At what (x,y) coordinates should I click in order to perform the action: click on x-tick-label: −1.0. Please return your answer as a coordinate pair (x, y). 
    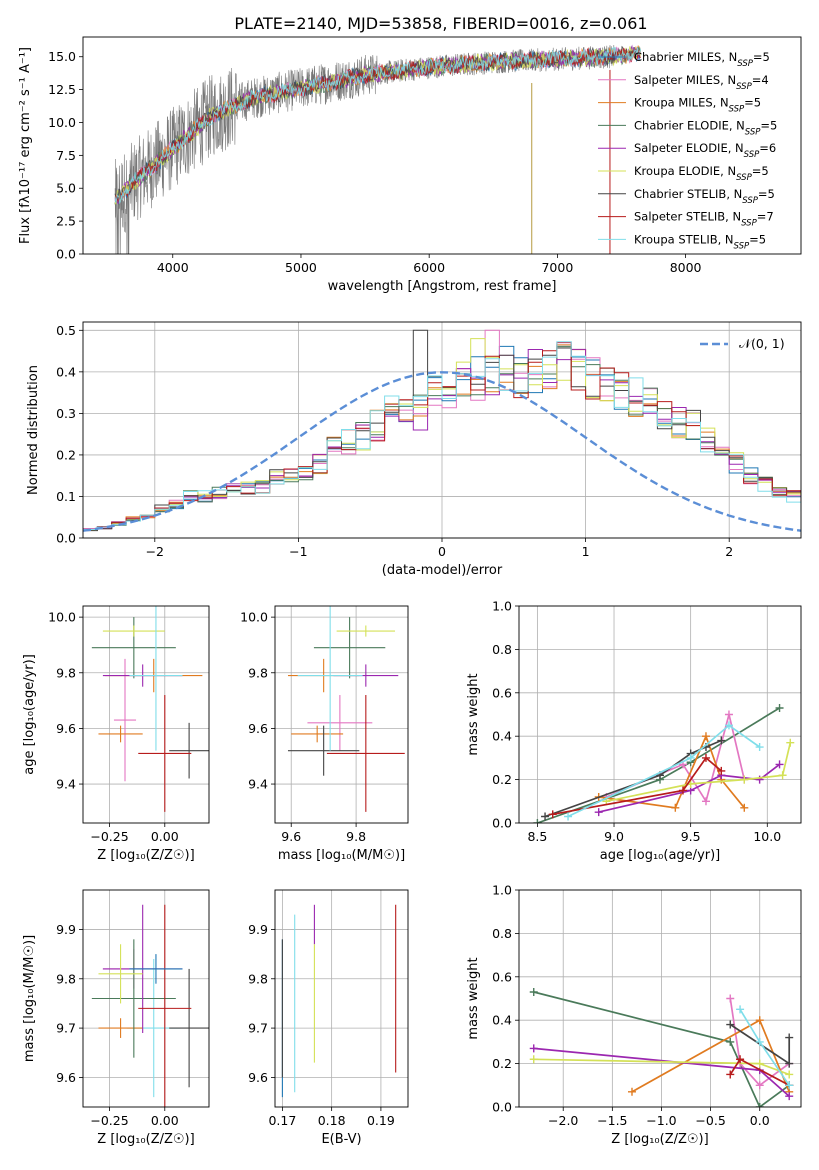
    Looking at the image, I should click on (661, 1120).